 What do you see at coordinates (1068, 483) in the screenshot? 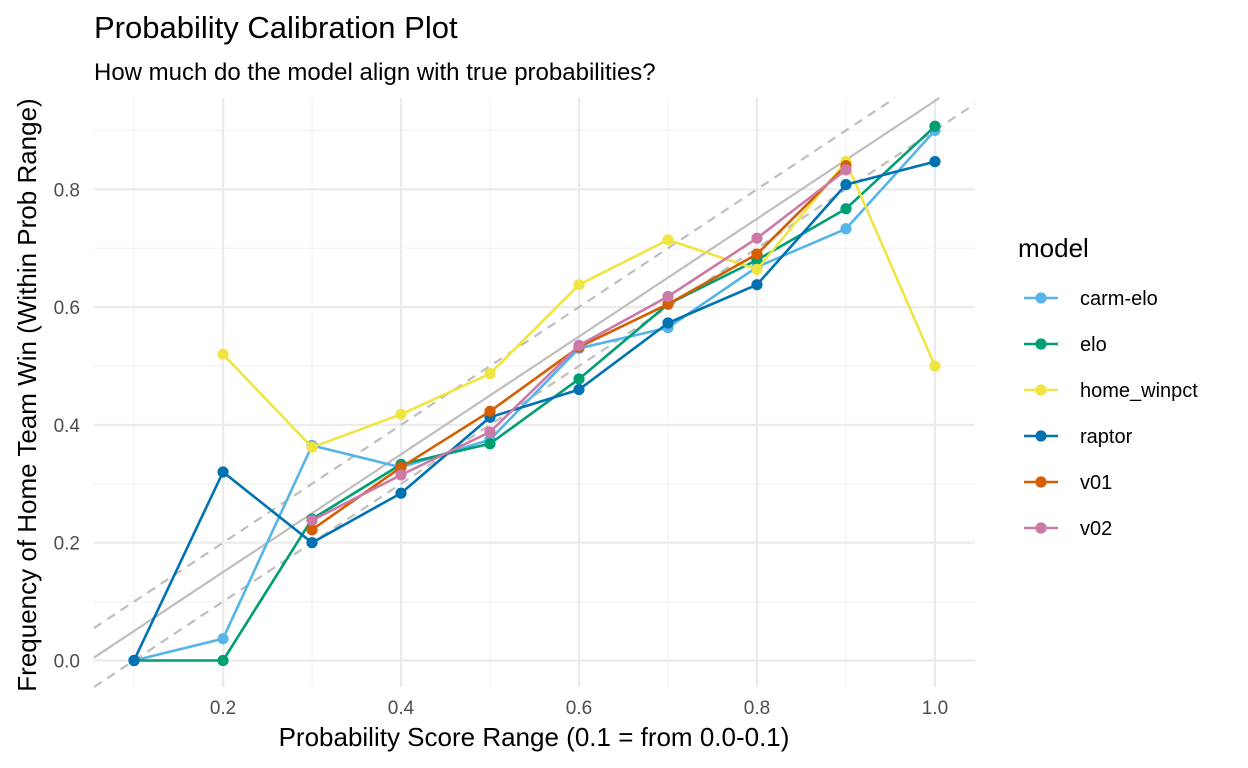
I see `legend-item-v01: v01` at bounding box center [1068, 483].